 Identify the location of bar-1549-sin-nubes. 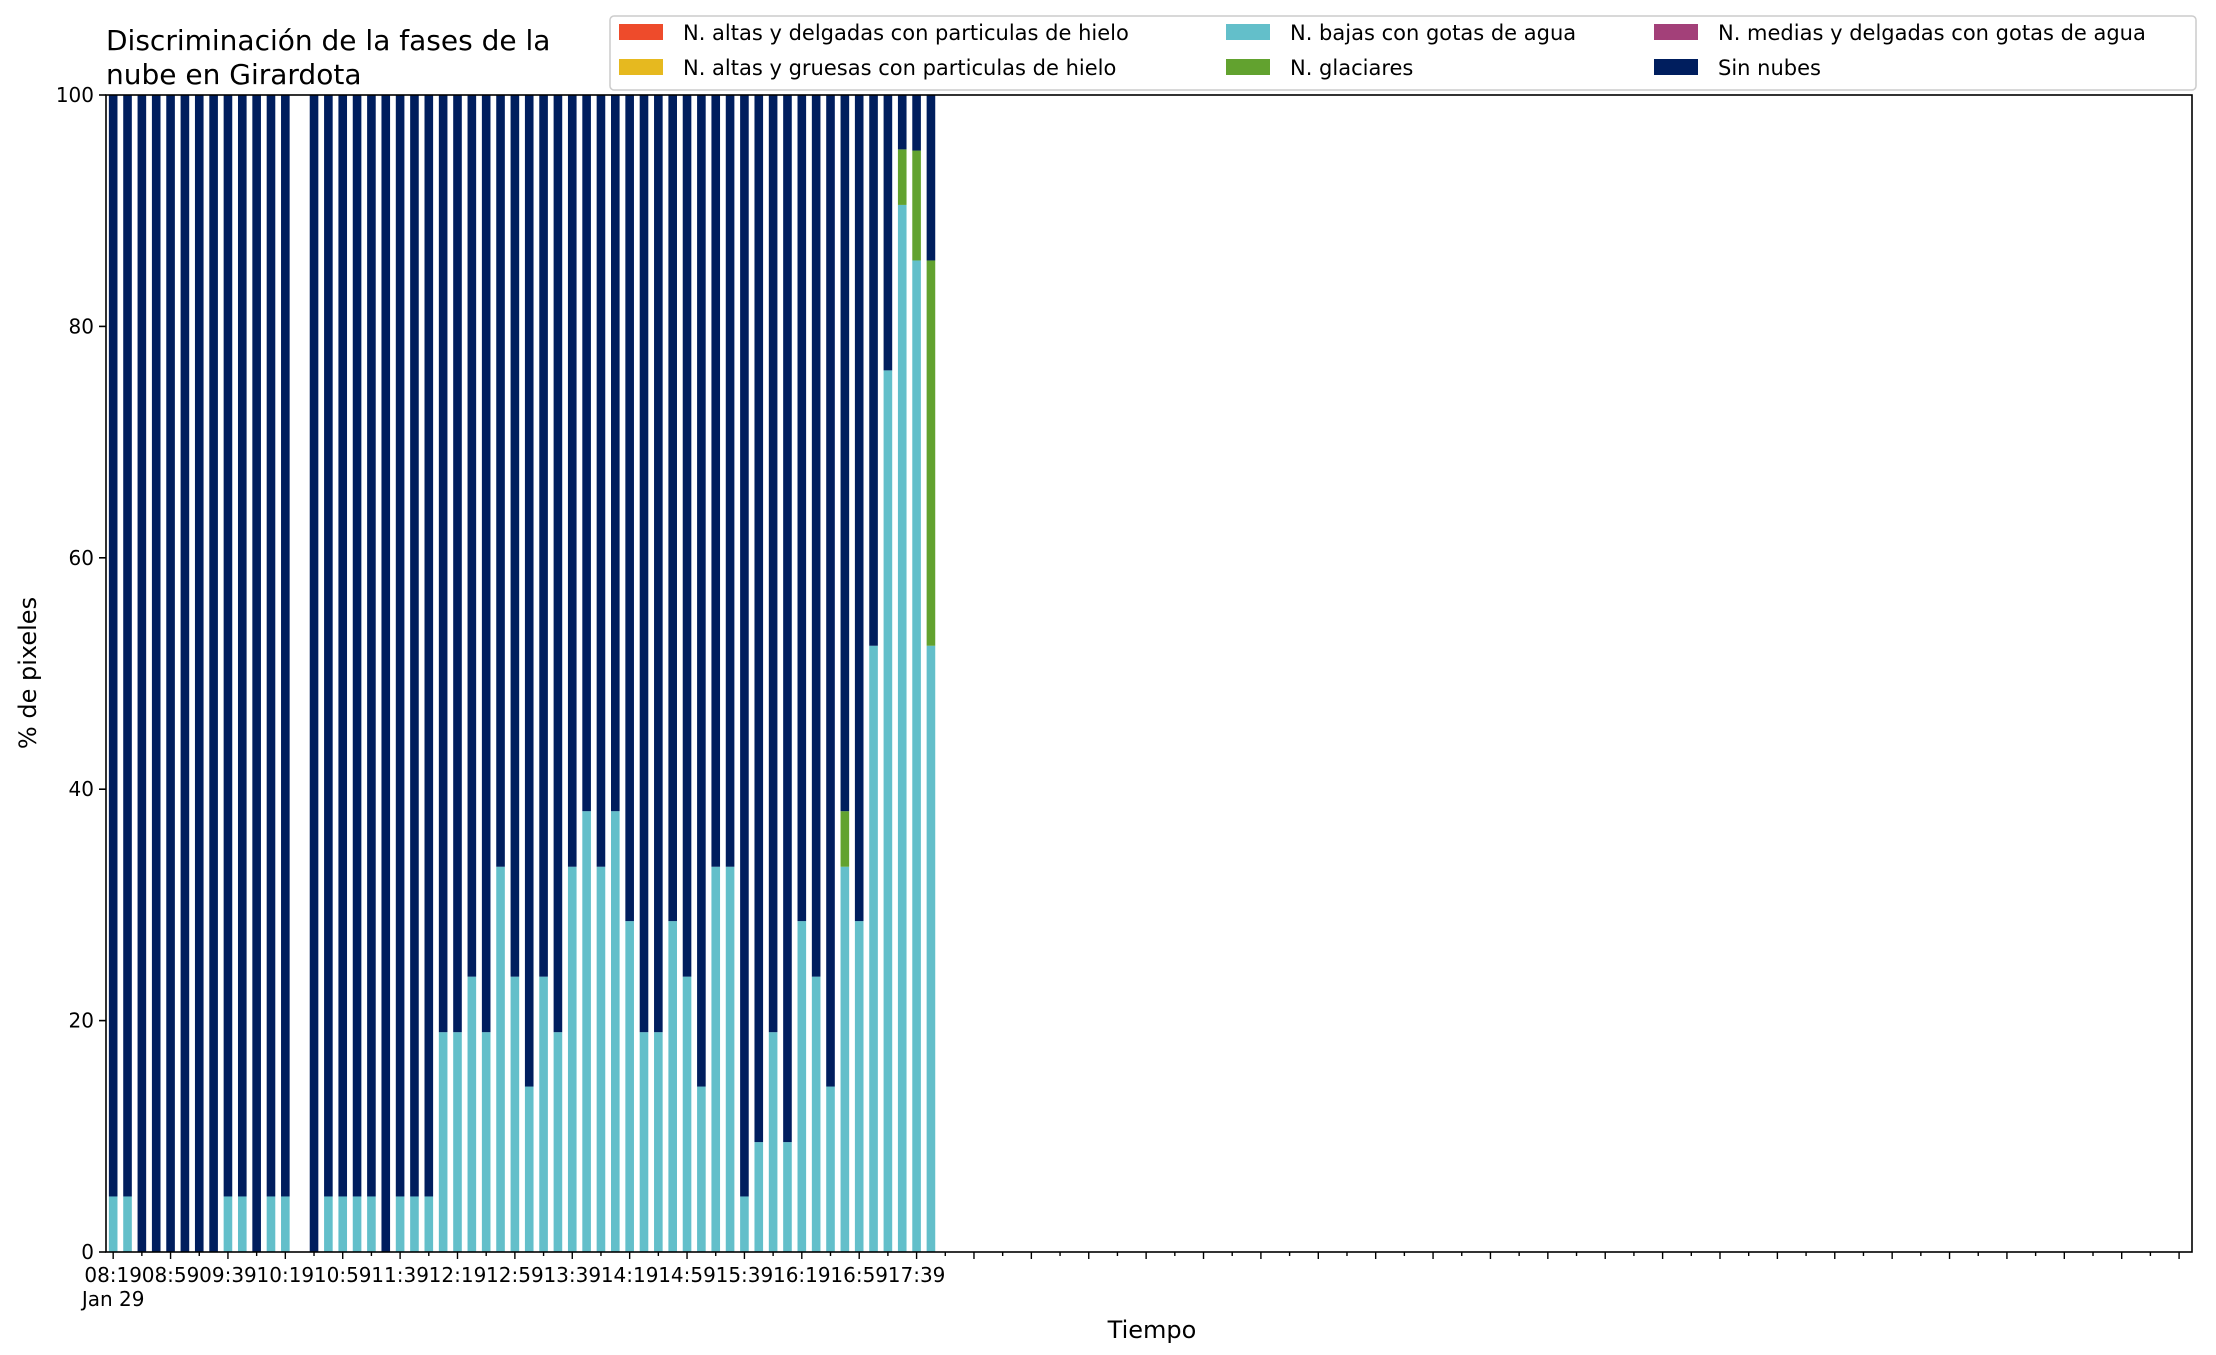
(759, 619).